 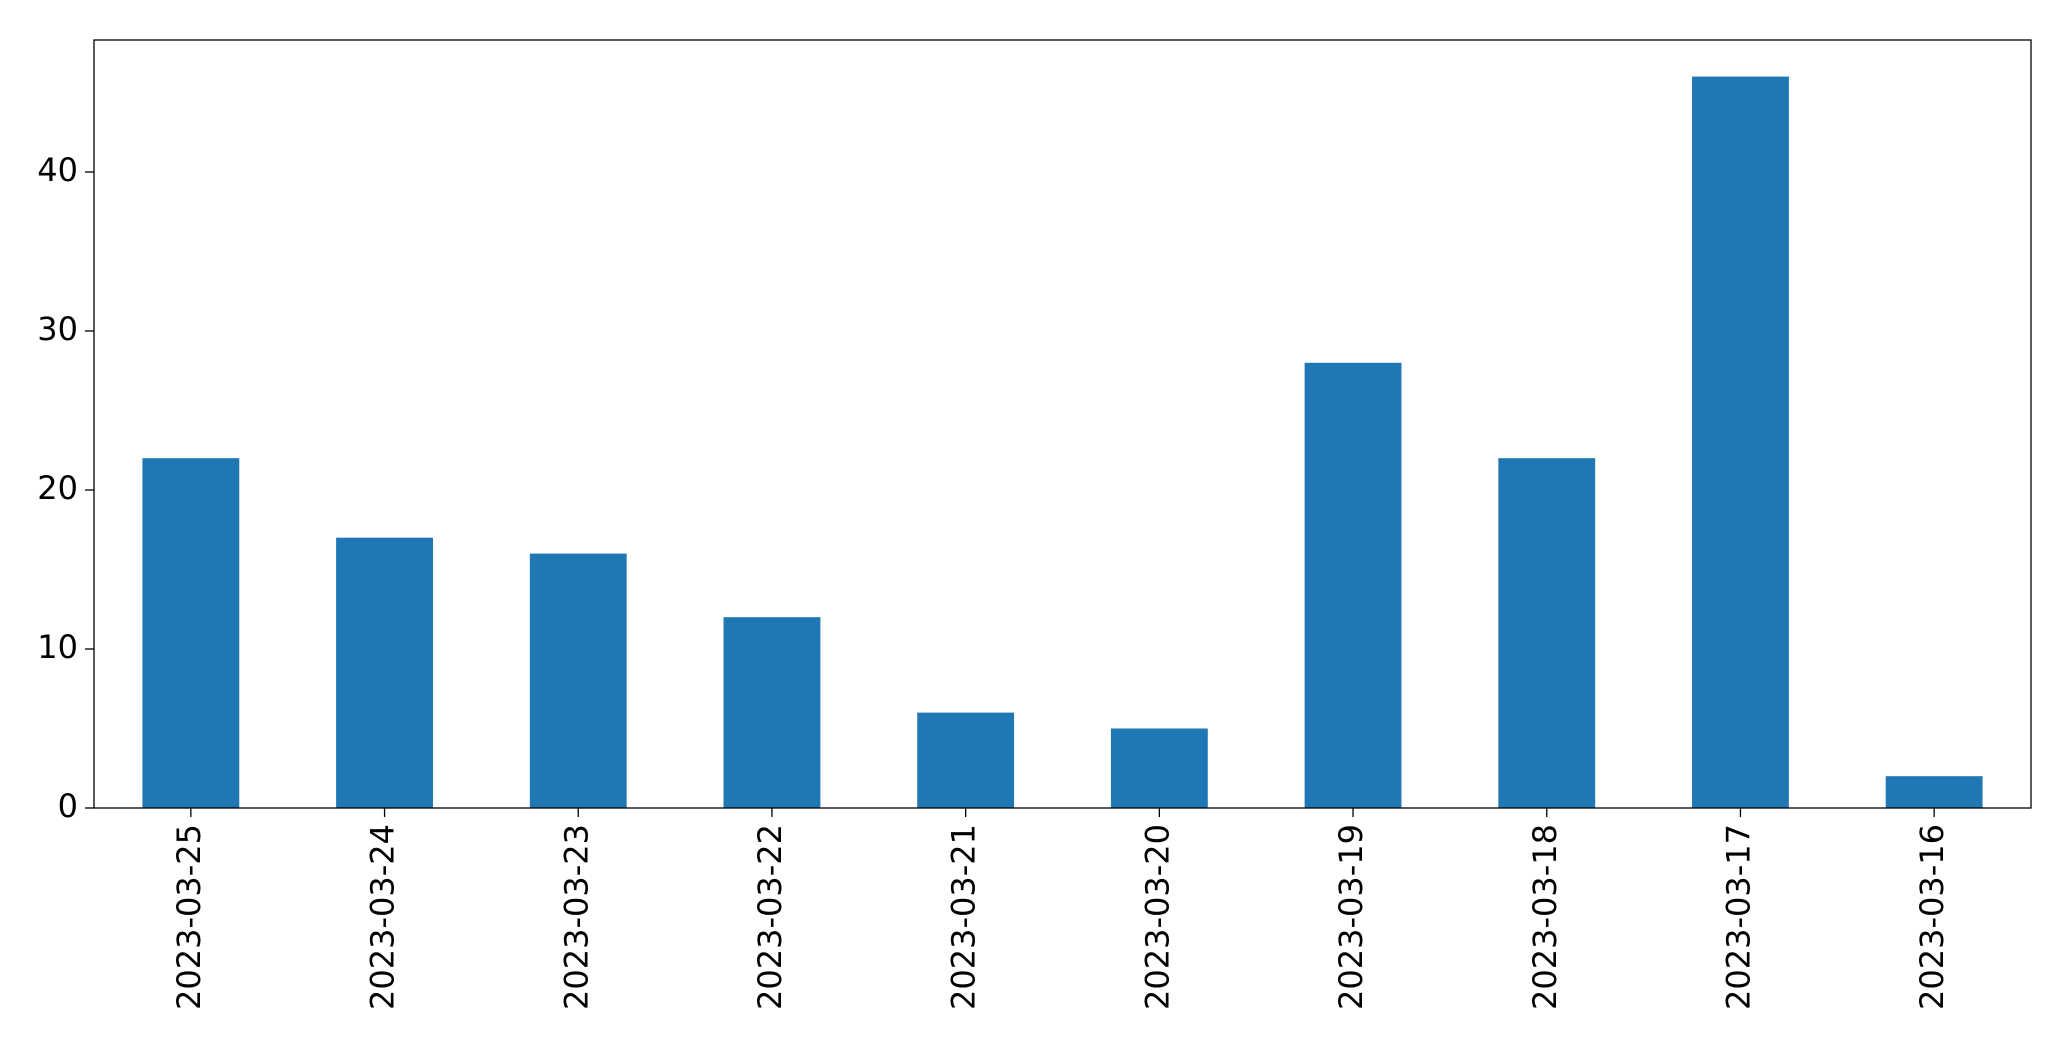 What do you see at coordinates (68, 806) in the screenshot?
I see `y-tick-label: 0` at bounding box center [68, 806].